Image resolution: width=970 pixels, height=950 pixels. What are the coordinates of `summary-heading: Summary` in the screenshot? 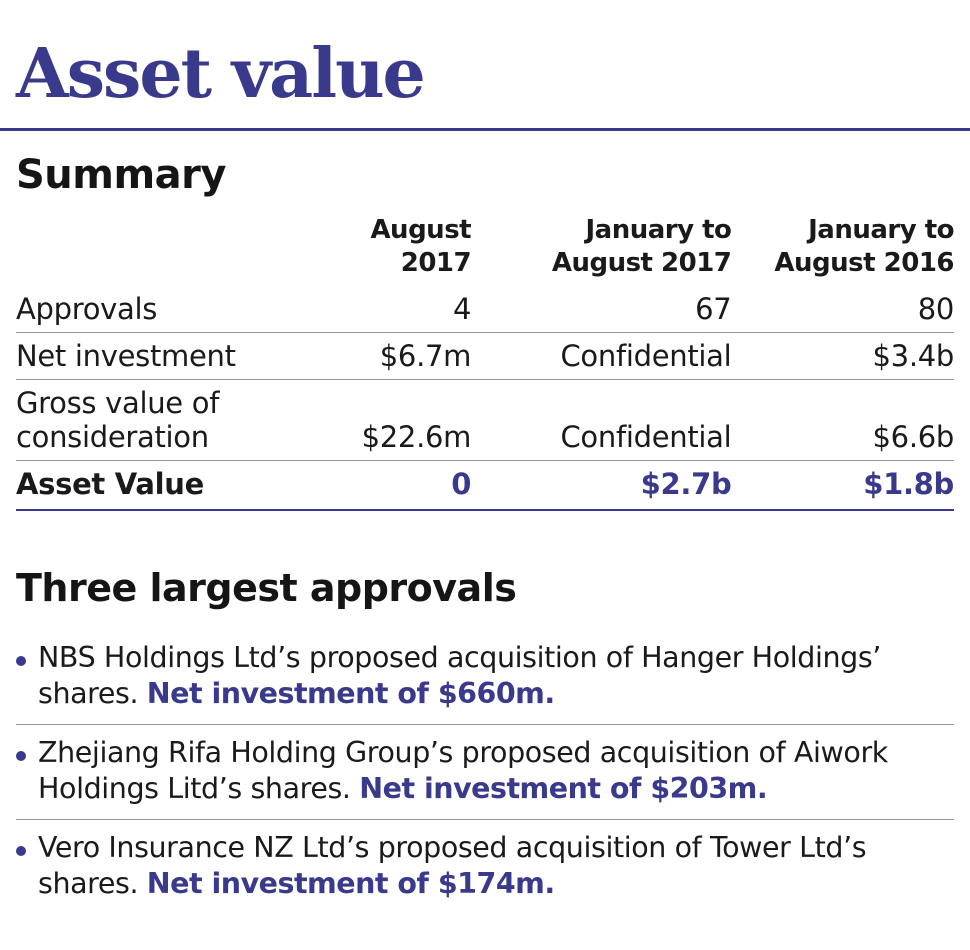 It's located at (121, 175).